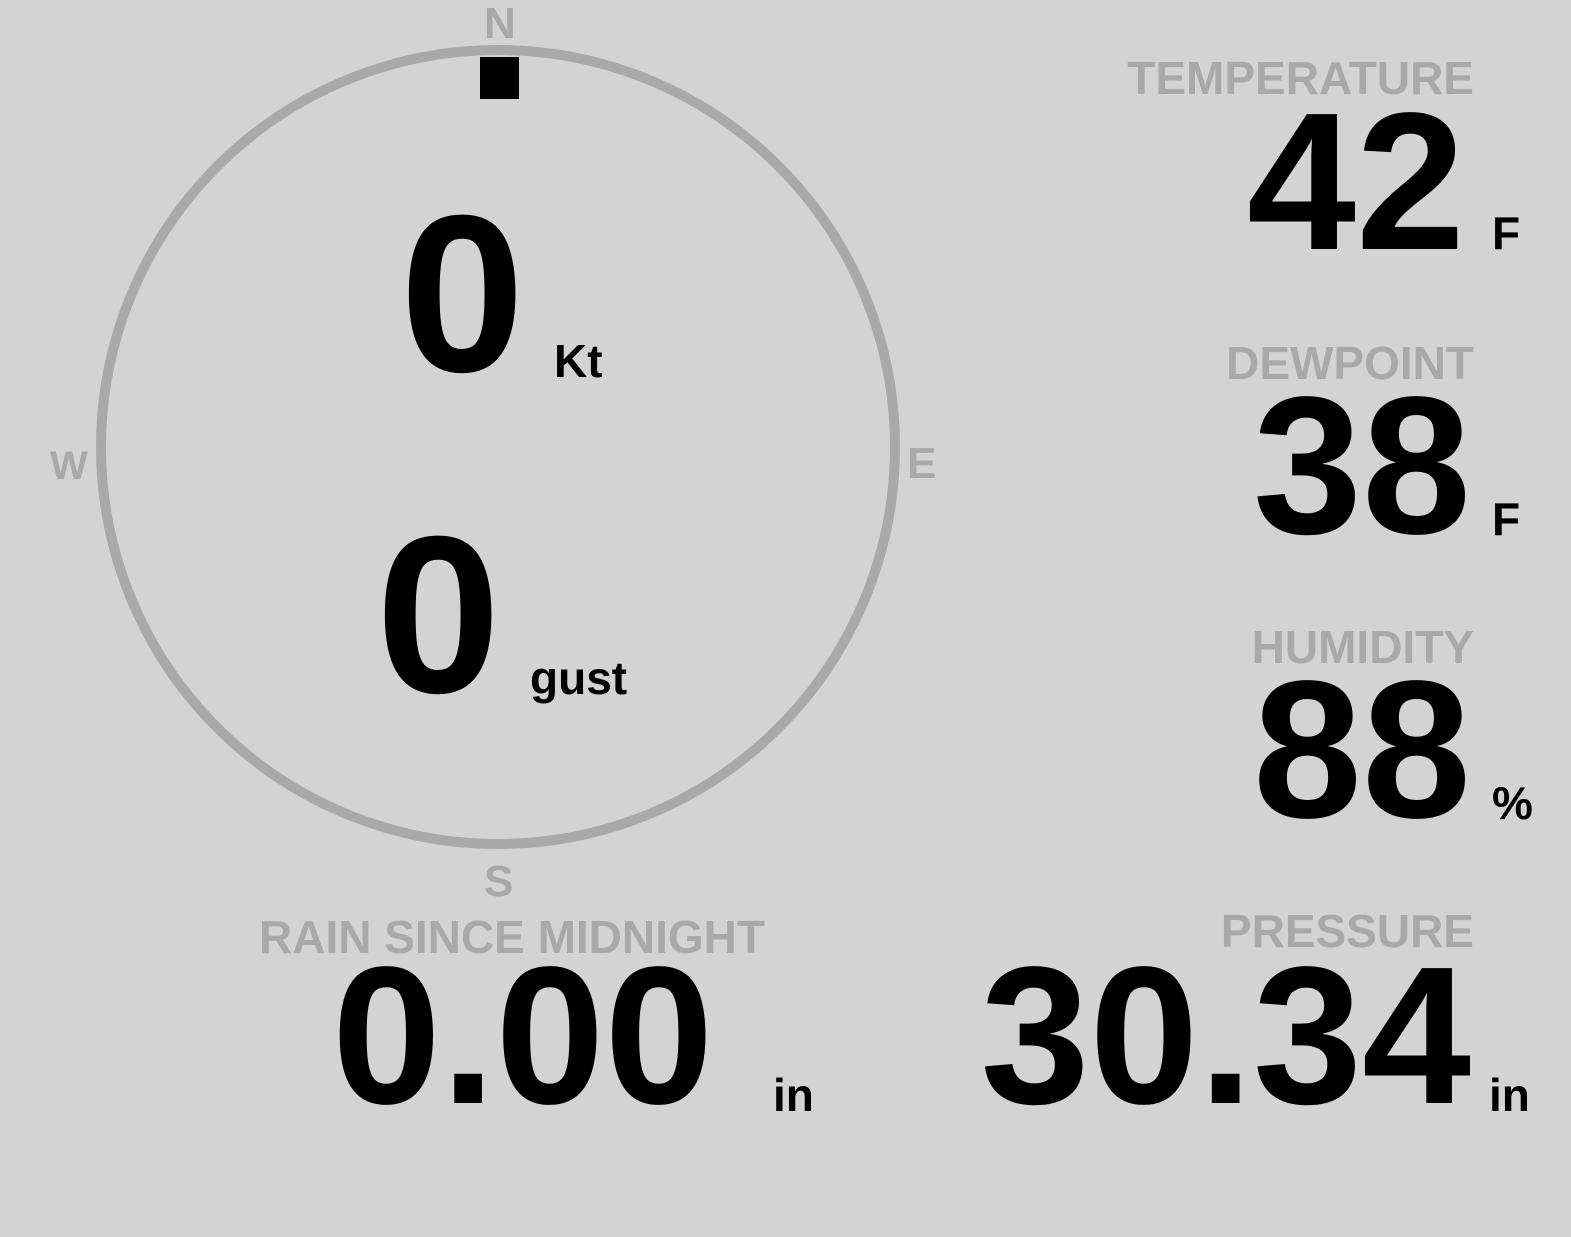  Describe the element at coordinates (1512, 803) in the screenshot. I see `humidity-unit: %` at that location.